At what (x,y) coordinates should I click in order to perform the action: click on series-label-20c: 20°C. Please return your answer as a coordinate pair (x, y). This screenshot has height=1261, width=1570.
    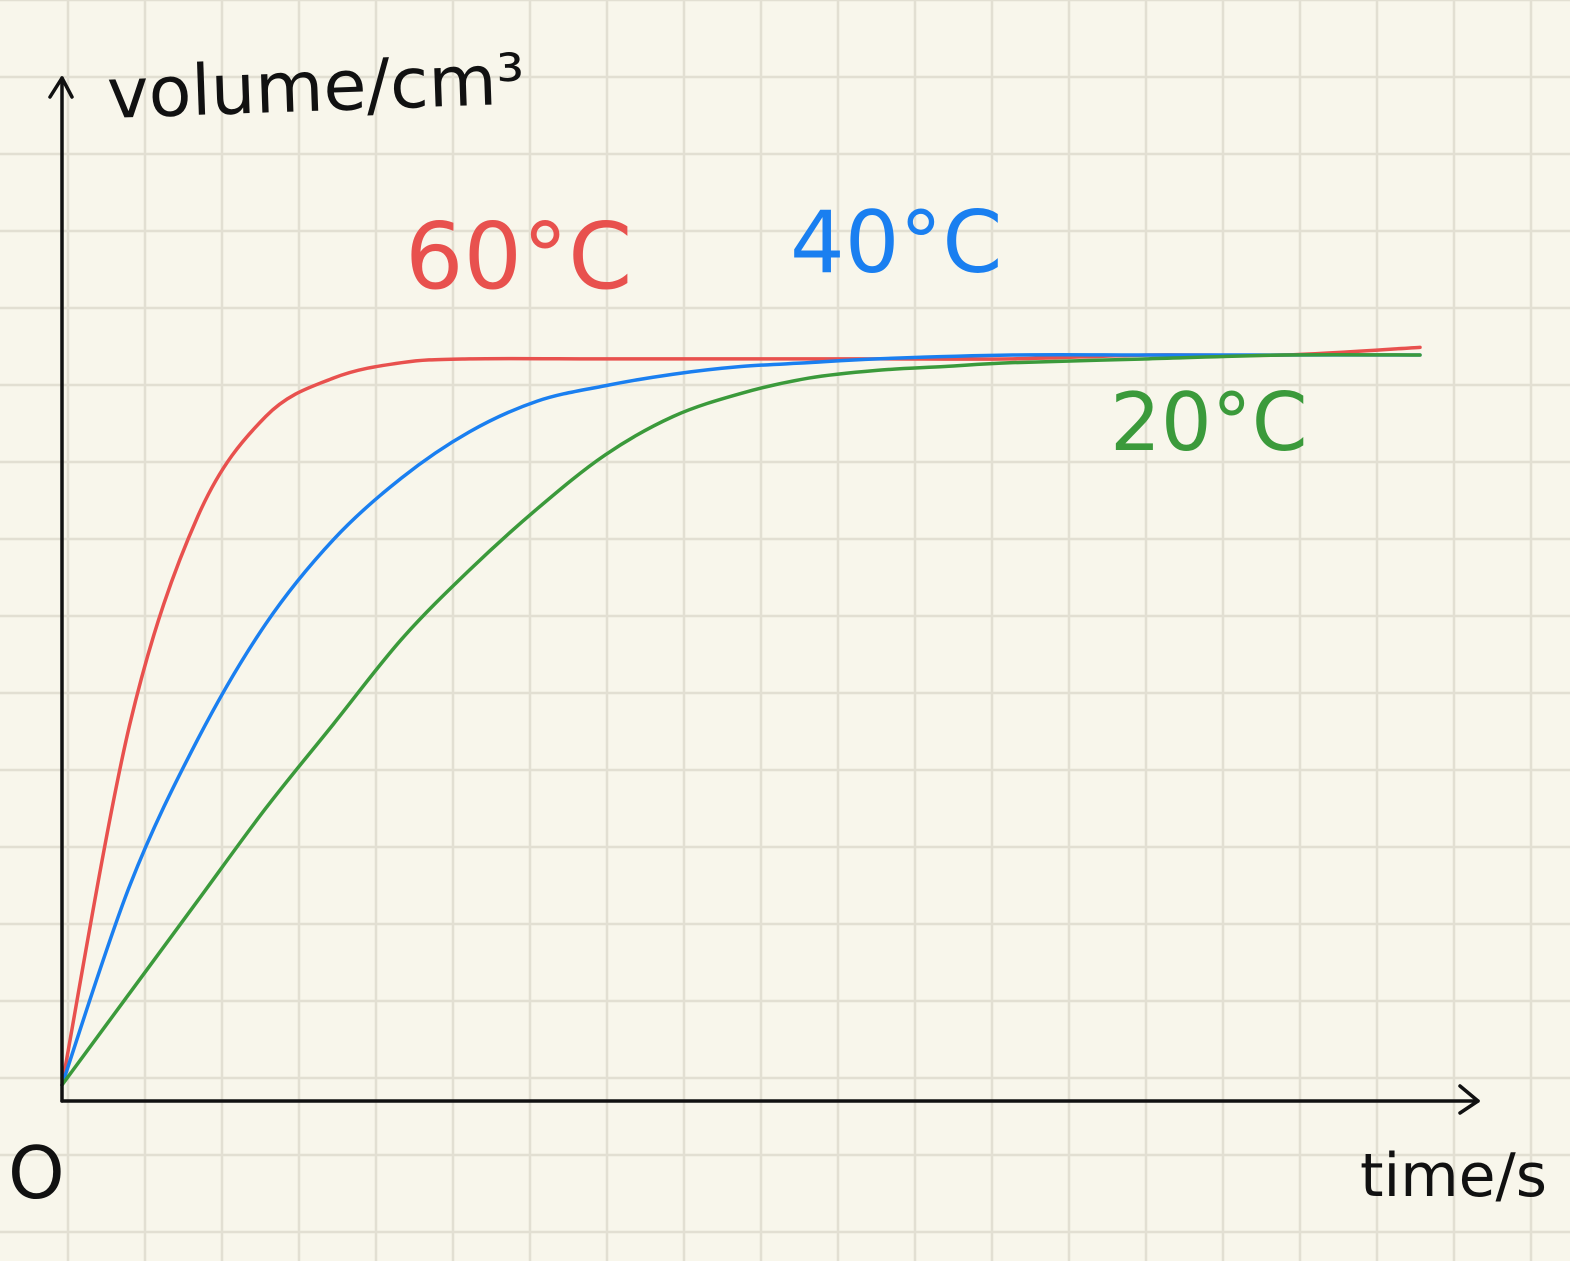
    Looking at the image, I should click on (1209, 422).